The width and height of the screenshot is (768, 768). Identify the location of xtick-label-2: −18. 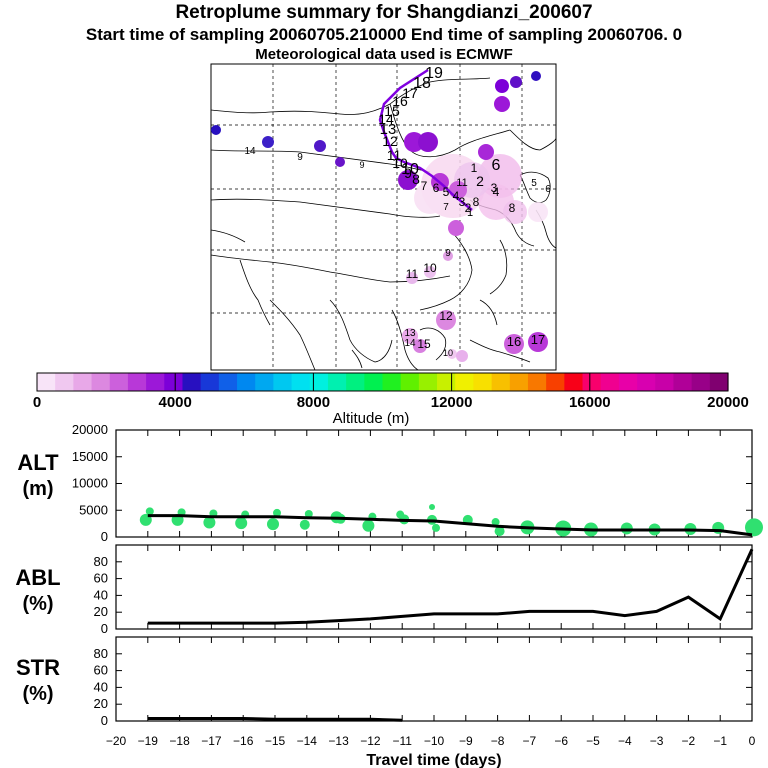
(179, 741).